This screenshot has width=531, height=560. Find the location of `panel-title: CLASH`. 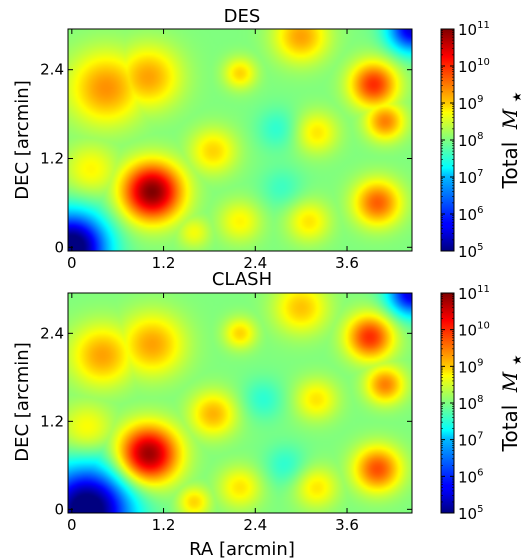

panel-title: CLASH is located at coordinates (242, 279).